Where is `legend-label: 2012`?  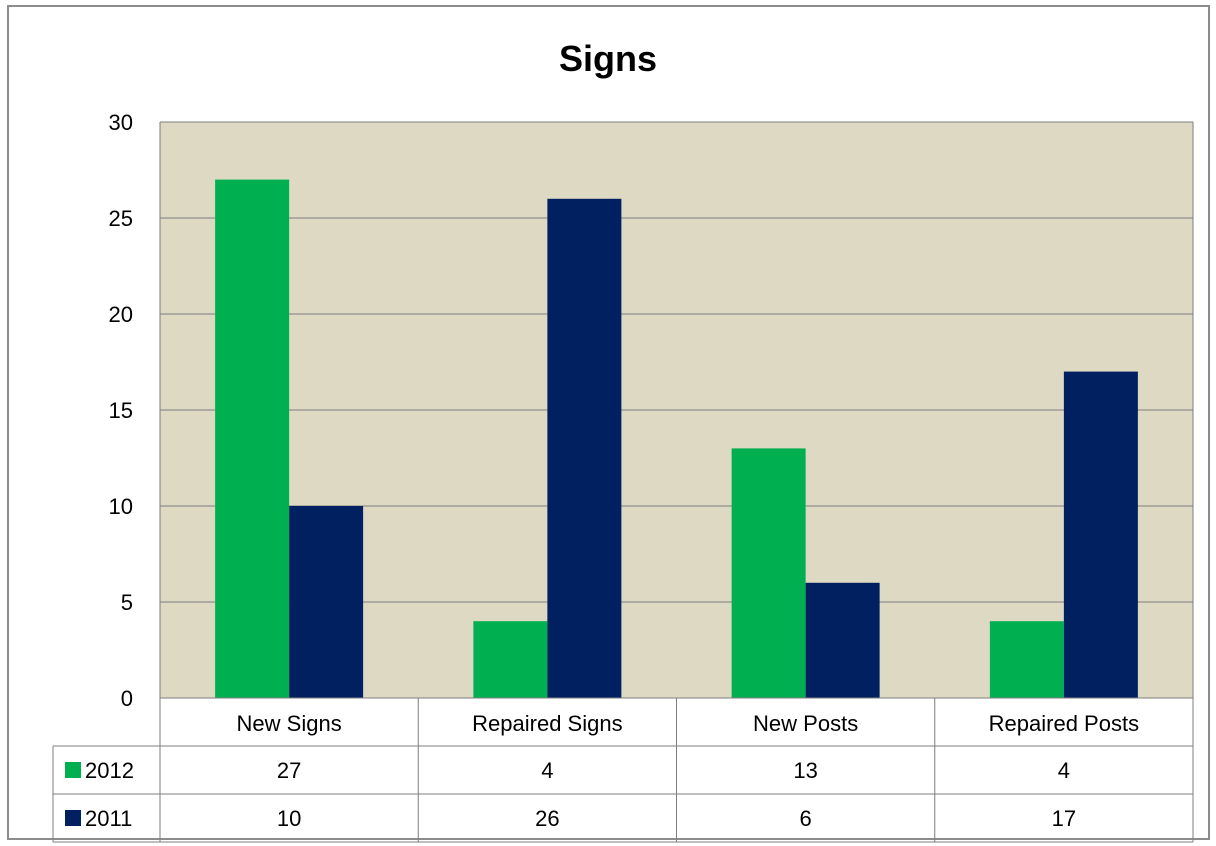
legend-label: 2012 is located at coordinates (109, 770).